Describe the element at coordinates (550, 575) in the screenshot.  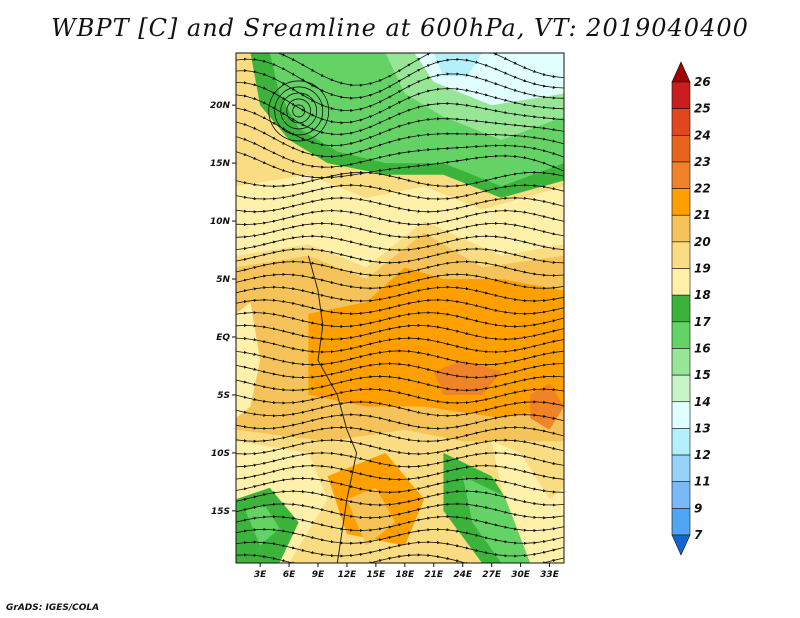
I see `x-tick-label: 33E` at that location.